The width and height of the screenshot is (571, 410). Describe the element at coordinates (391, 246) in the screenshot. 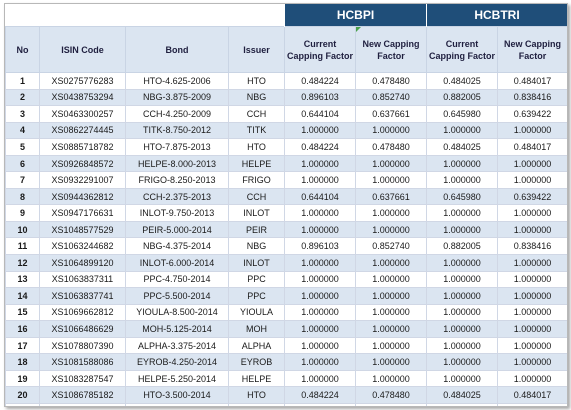

I see `cell-hcbpi-new-factor: 0.852740` at that location.